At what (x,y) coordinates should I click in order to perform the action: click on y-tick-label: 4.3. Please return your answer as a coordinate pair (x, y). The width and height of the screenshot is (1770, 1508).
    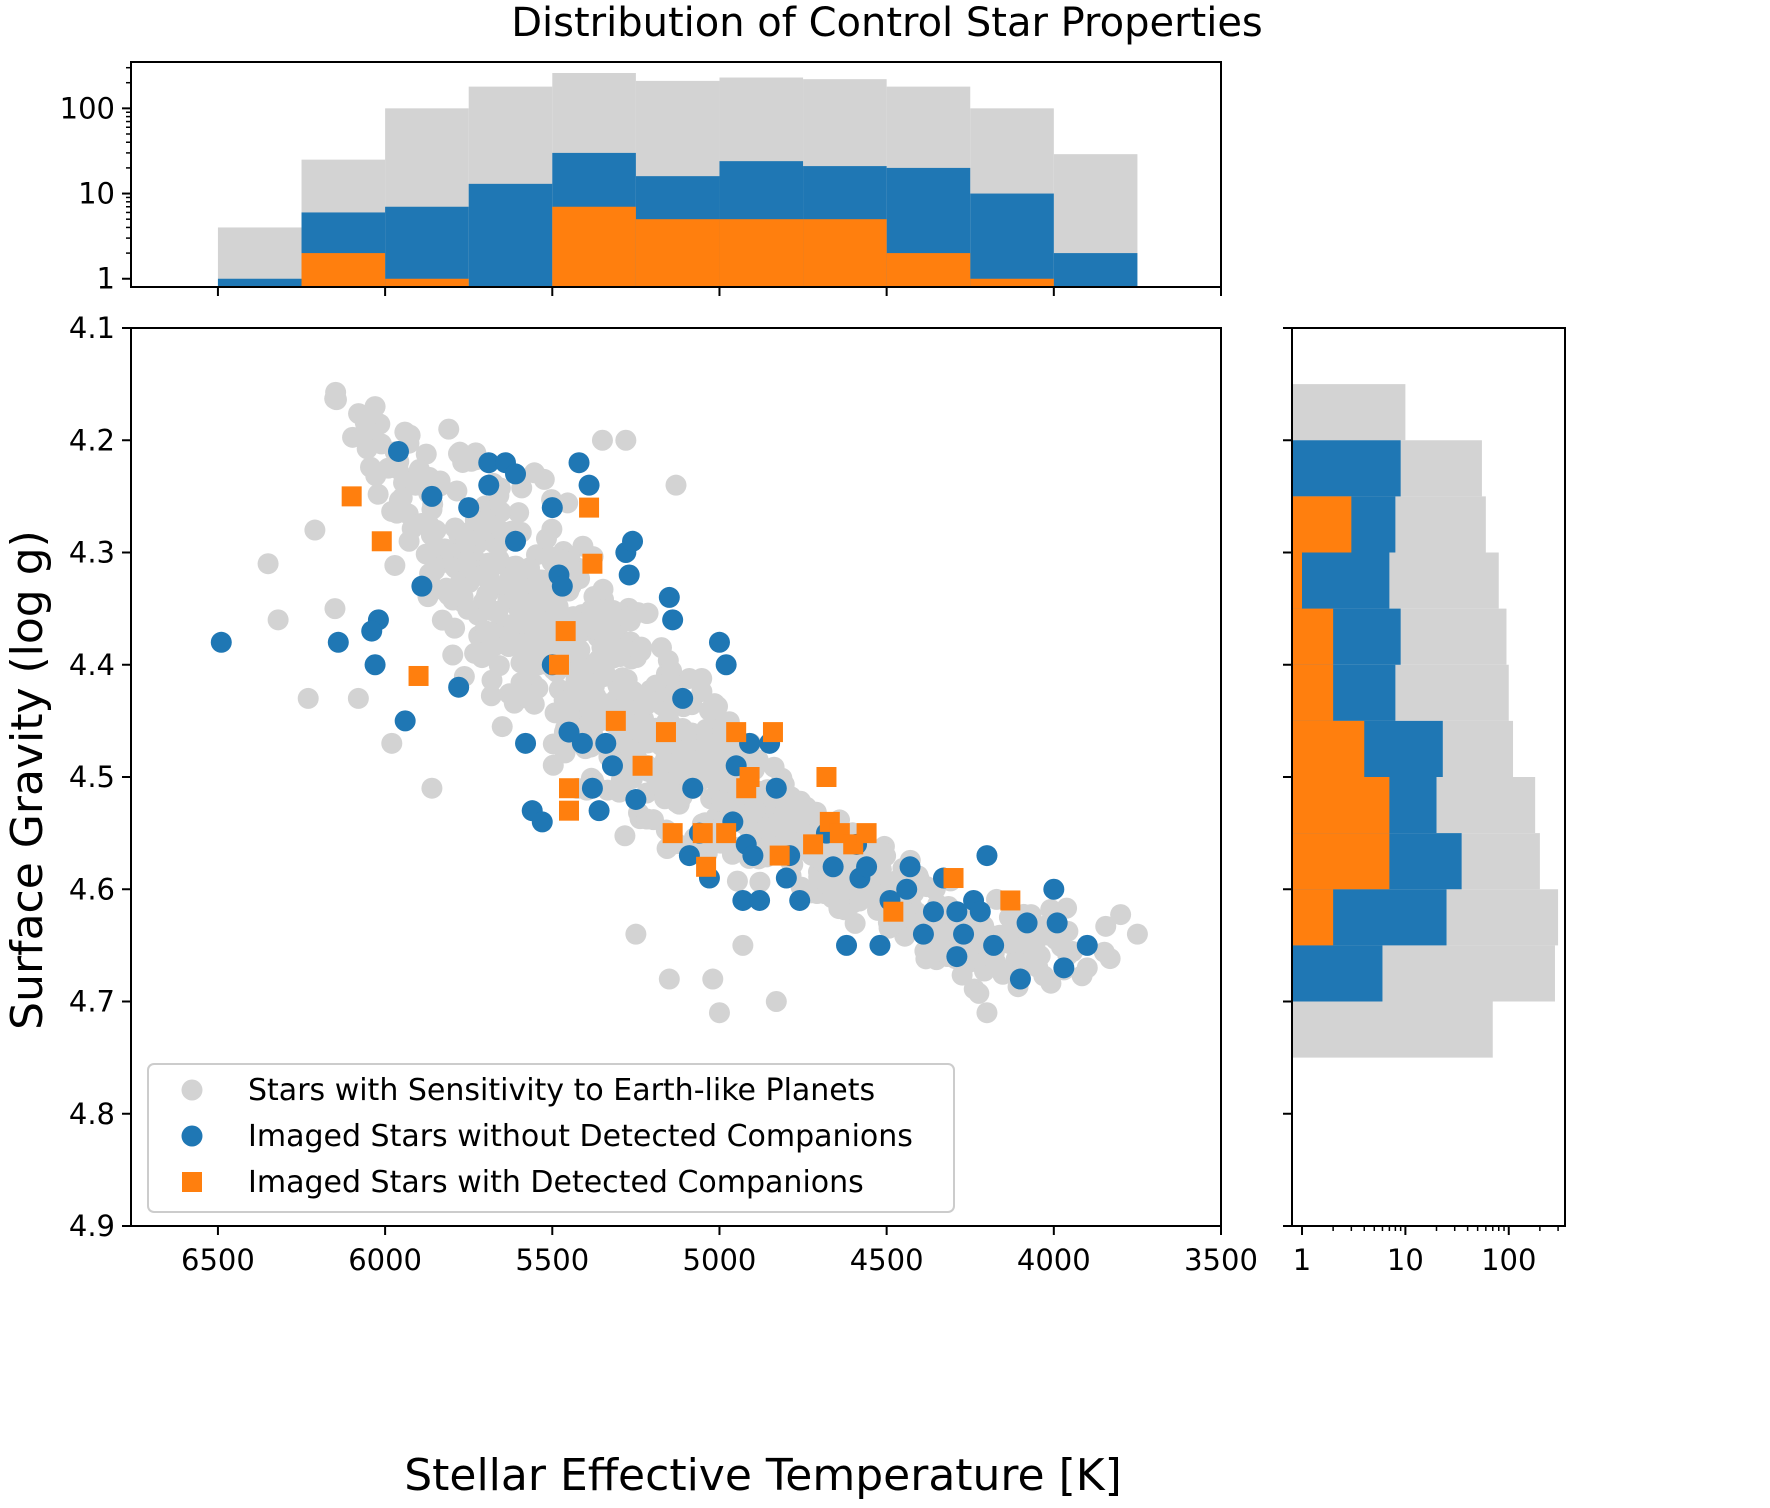
    Looking at the image, I should click on (92, 553).